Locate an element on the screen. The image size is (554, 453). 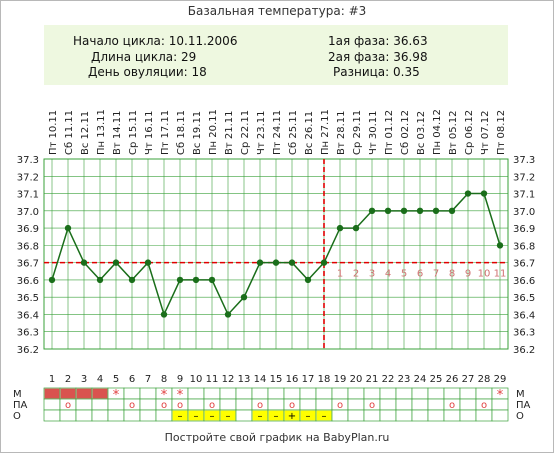
x-day-label: 26 is located at coordinates (452, 379).